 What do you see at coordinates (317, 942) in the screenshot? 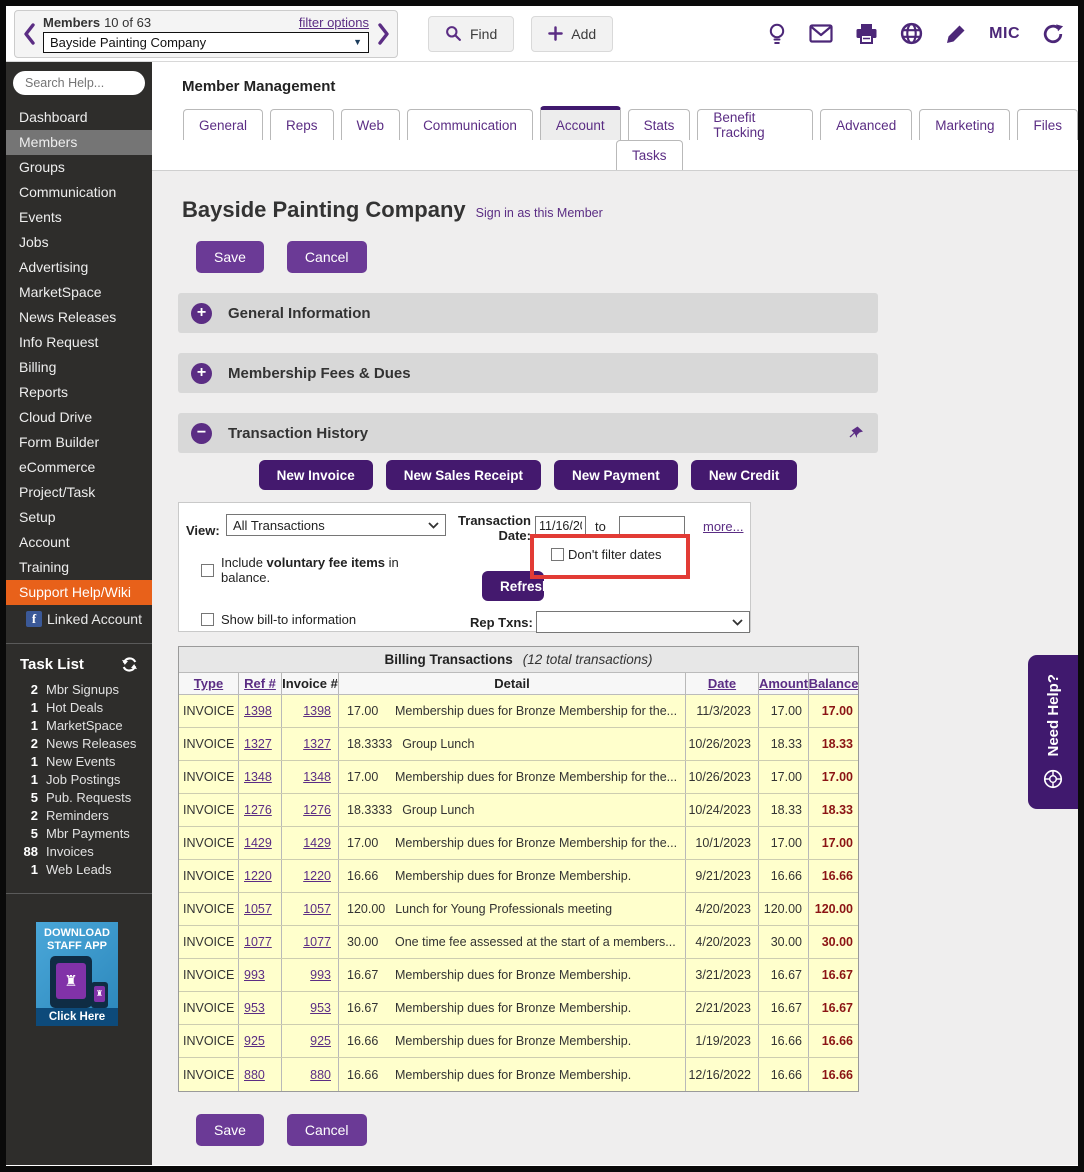
I see `invoice-number-link: 1077` at bounding box center [317, 942].